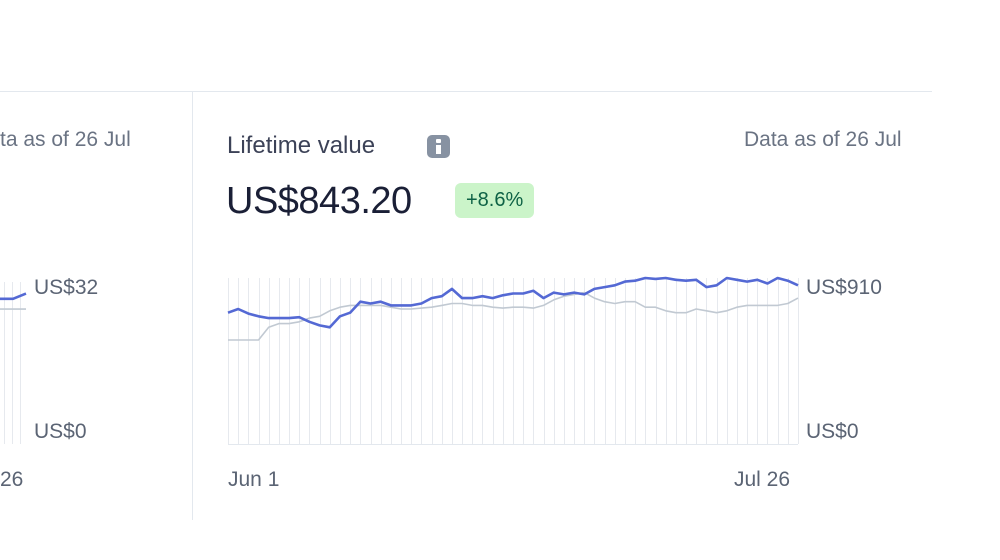 The height and width of the screenshot is (560, 1000). I want to click on left-card-chart, so click(13, 363).